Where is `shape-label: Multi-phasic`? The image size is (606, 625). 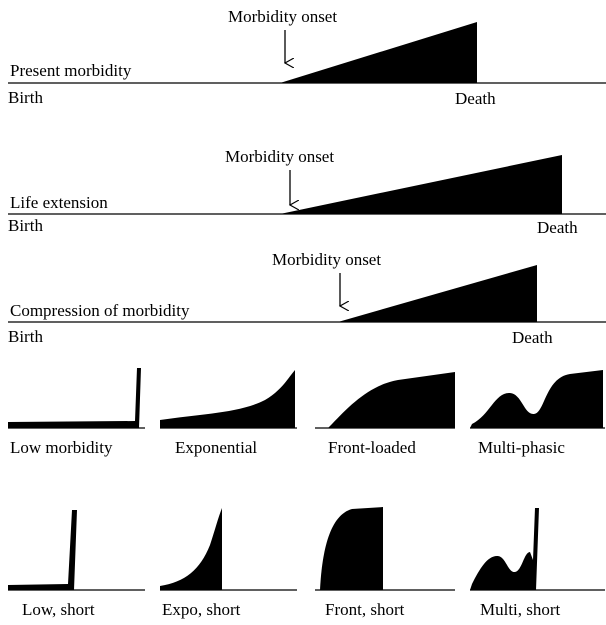 shape-label: Multi-phasic is located at coordinates (521, 447).